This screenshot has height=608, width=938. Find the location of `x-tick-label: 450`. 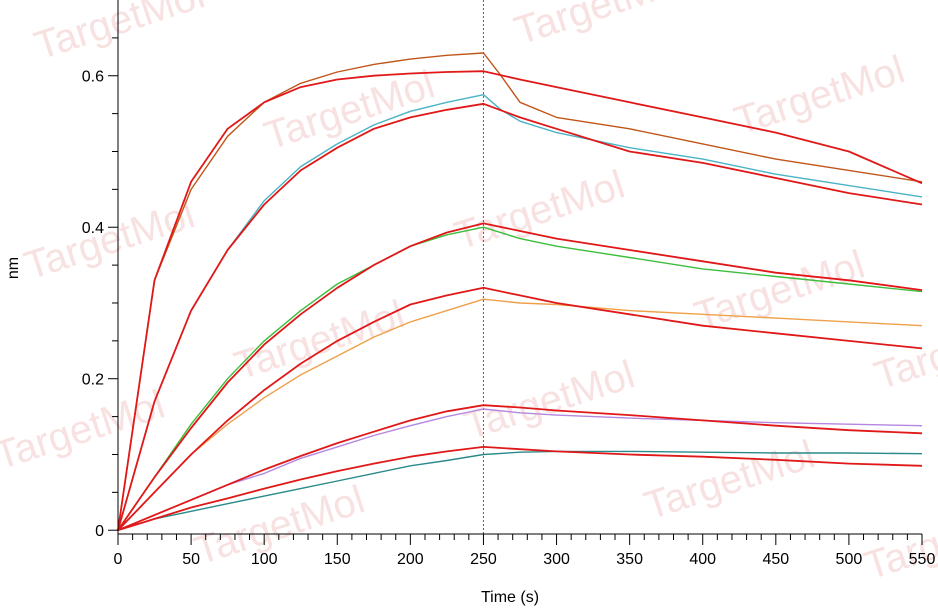

x-tick-label: 450 is located at coordinates (775, 559).